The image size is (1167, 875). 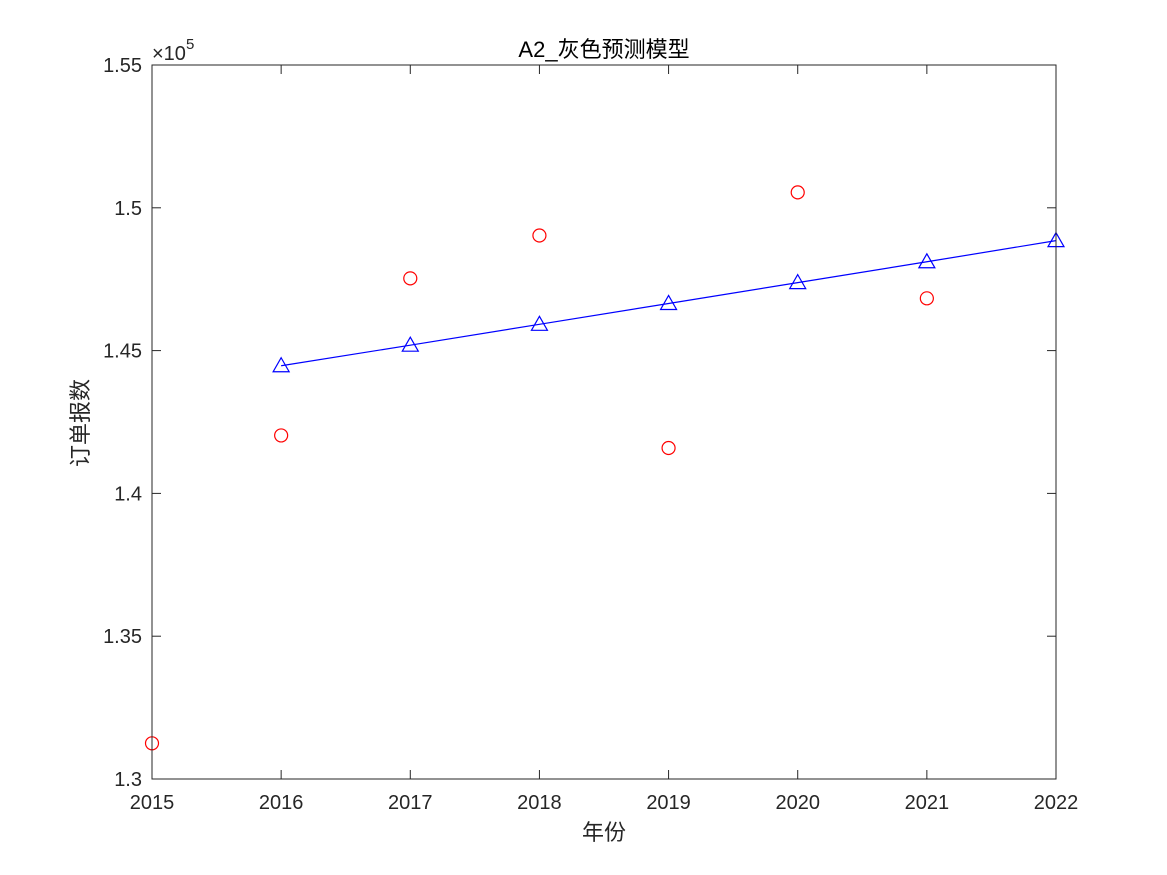 I want to click on x-tick-label: 2021, so click(x=927, y=803).